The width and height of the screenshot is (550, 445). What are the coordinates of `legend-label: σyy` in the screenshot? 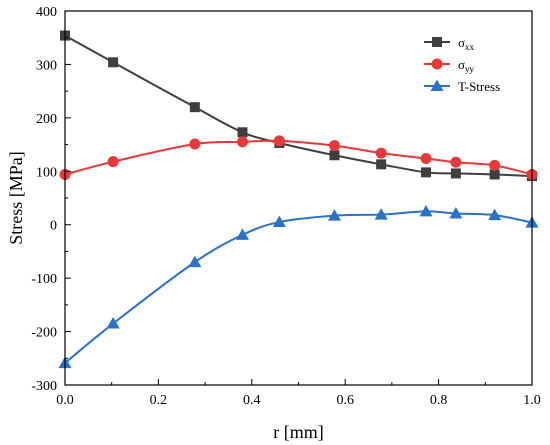 It's located at (466, 65).